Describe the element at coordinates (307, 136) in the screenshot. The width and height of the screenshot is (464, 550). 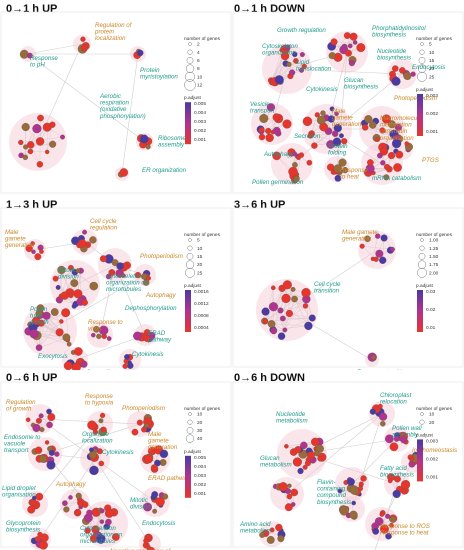
I see `term-label: Secretion` at that location.